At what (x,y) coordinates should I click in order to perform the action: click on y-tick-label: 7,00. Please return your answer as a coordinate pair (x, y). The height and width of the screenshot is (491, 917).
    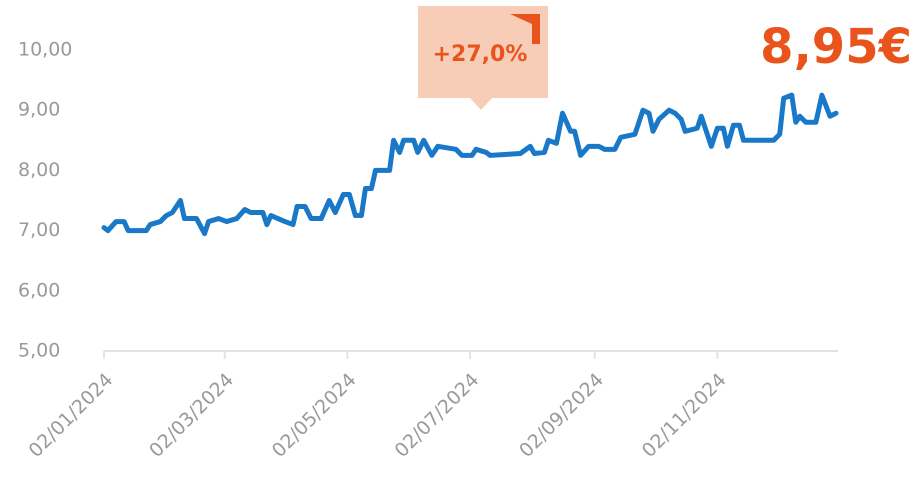
    Looking at the image, I should click on (39, 230).